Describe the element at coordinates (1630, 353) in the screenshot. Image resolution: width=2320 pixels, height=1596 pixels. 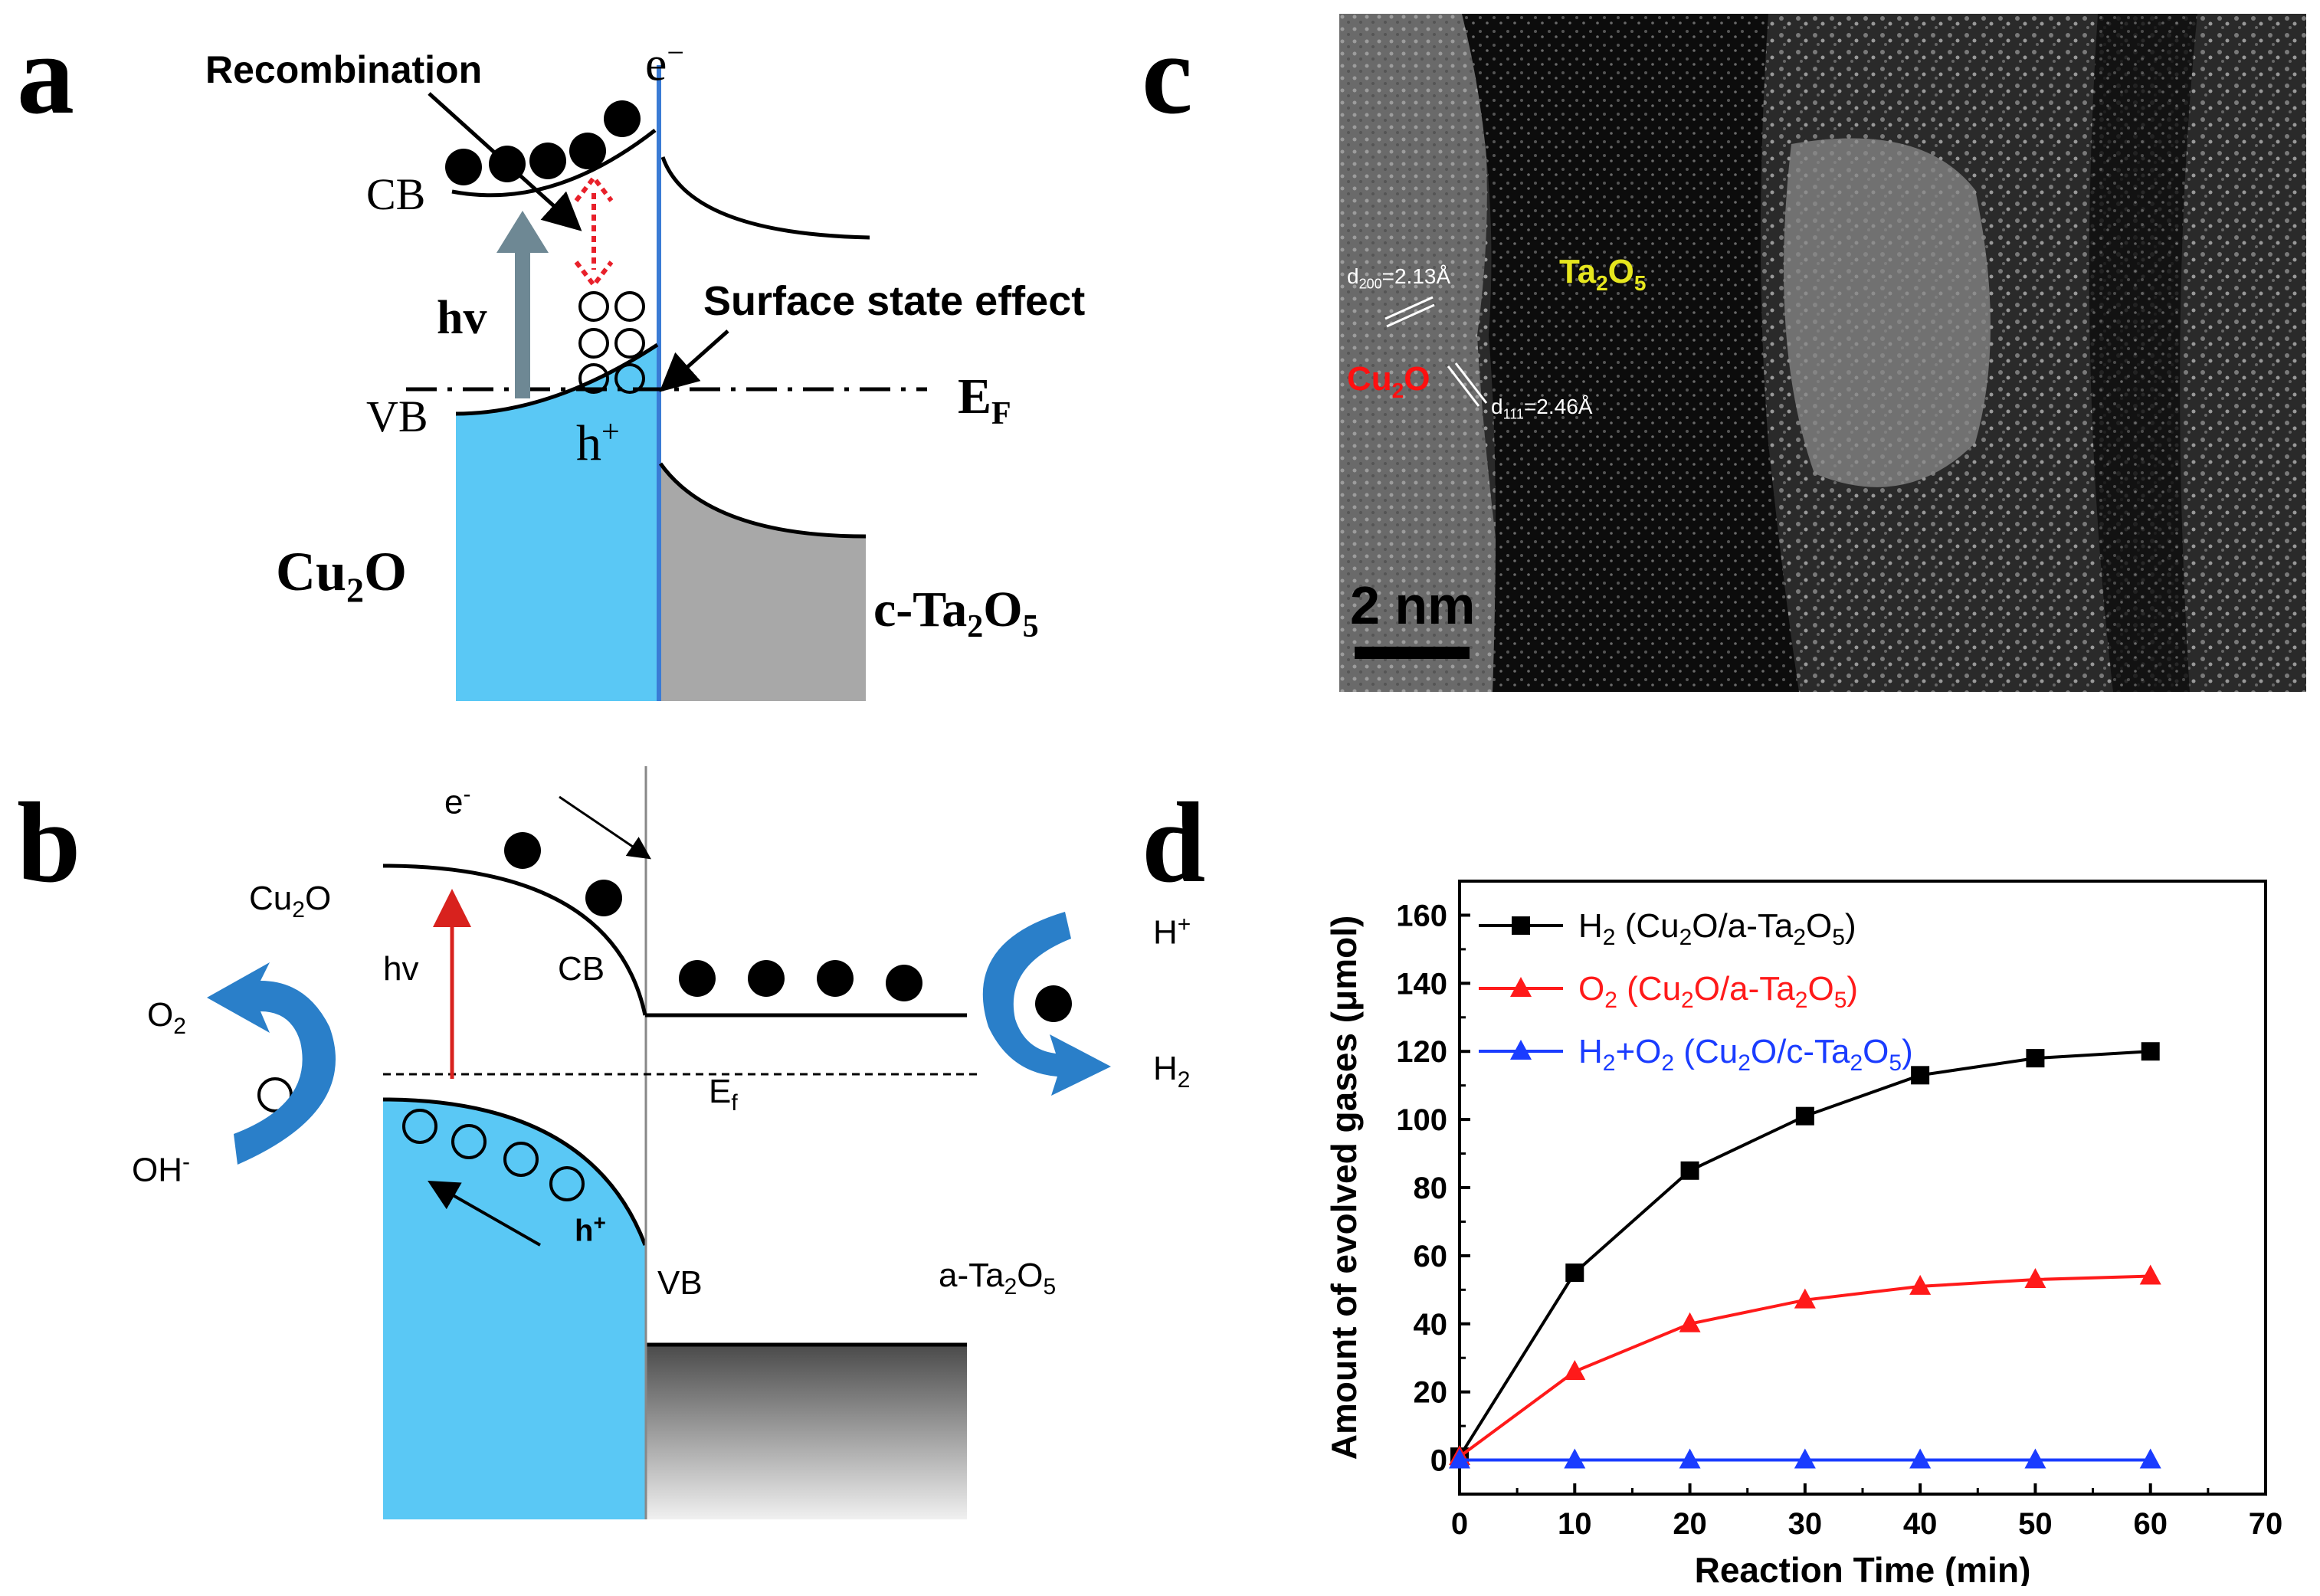
I see `tem-ta2o5-band` at that location.